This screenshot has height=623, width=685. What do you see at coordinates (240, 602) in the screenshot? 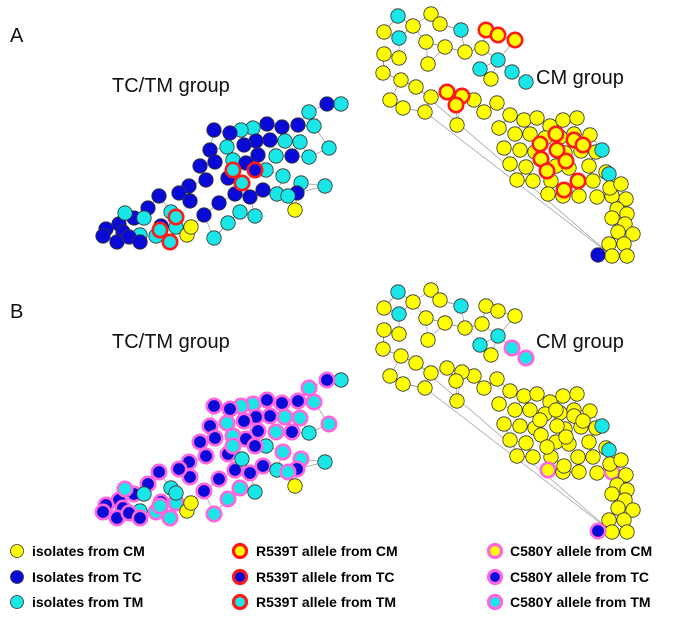
I see `legend-swatch-r539t-tm` at bounding box center [240, 602].